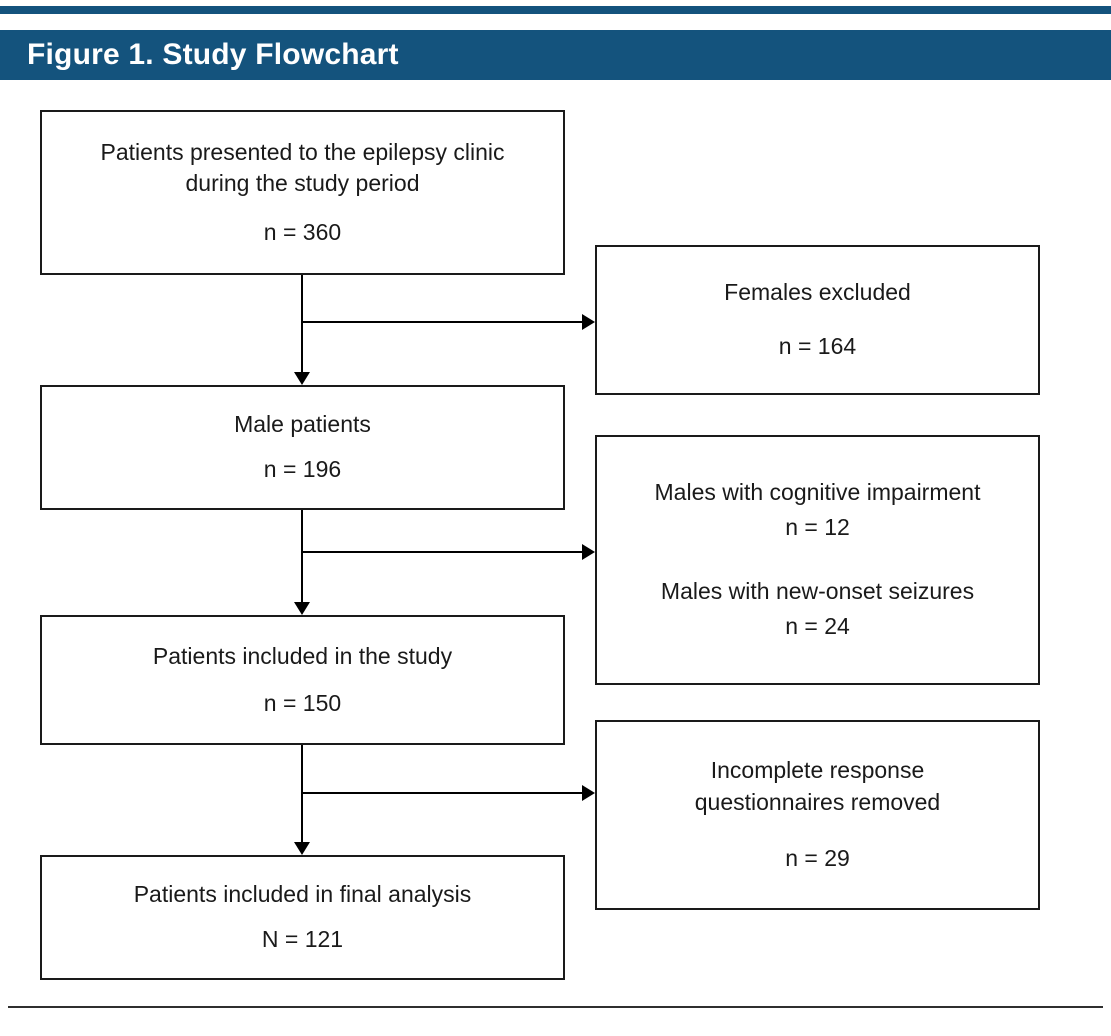  Describe the element at coordinates (818, 510) in the screenshot. I see `exclusion-entry: Males with cognitive impairment n = 12` at that location.